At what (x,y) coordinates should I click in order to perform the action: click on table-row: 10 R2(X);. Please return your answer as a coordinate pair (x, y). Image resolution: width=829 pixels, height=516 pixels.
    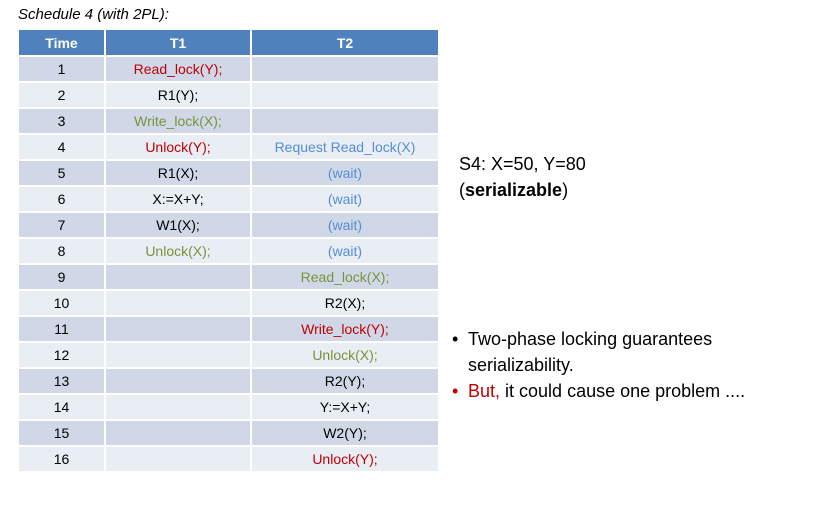
    Looking at the image, I should click on (228, 303).